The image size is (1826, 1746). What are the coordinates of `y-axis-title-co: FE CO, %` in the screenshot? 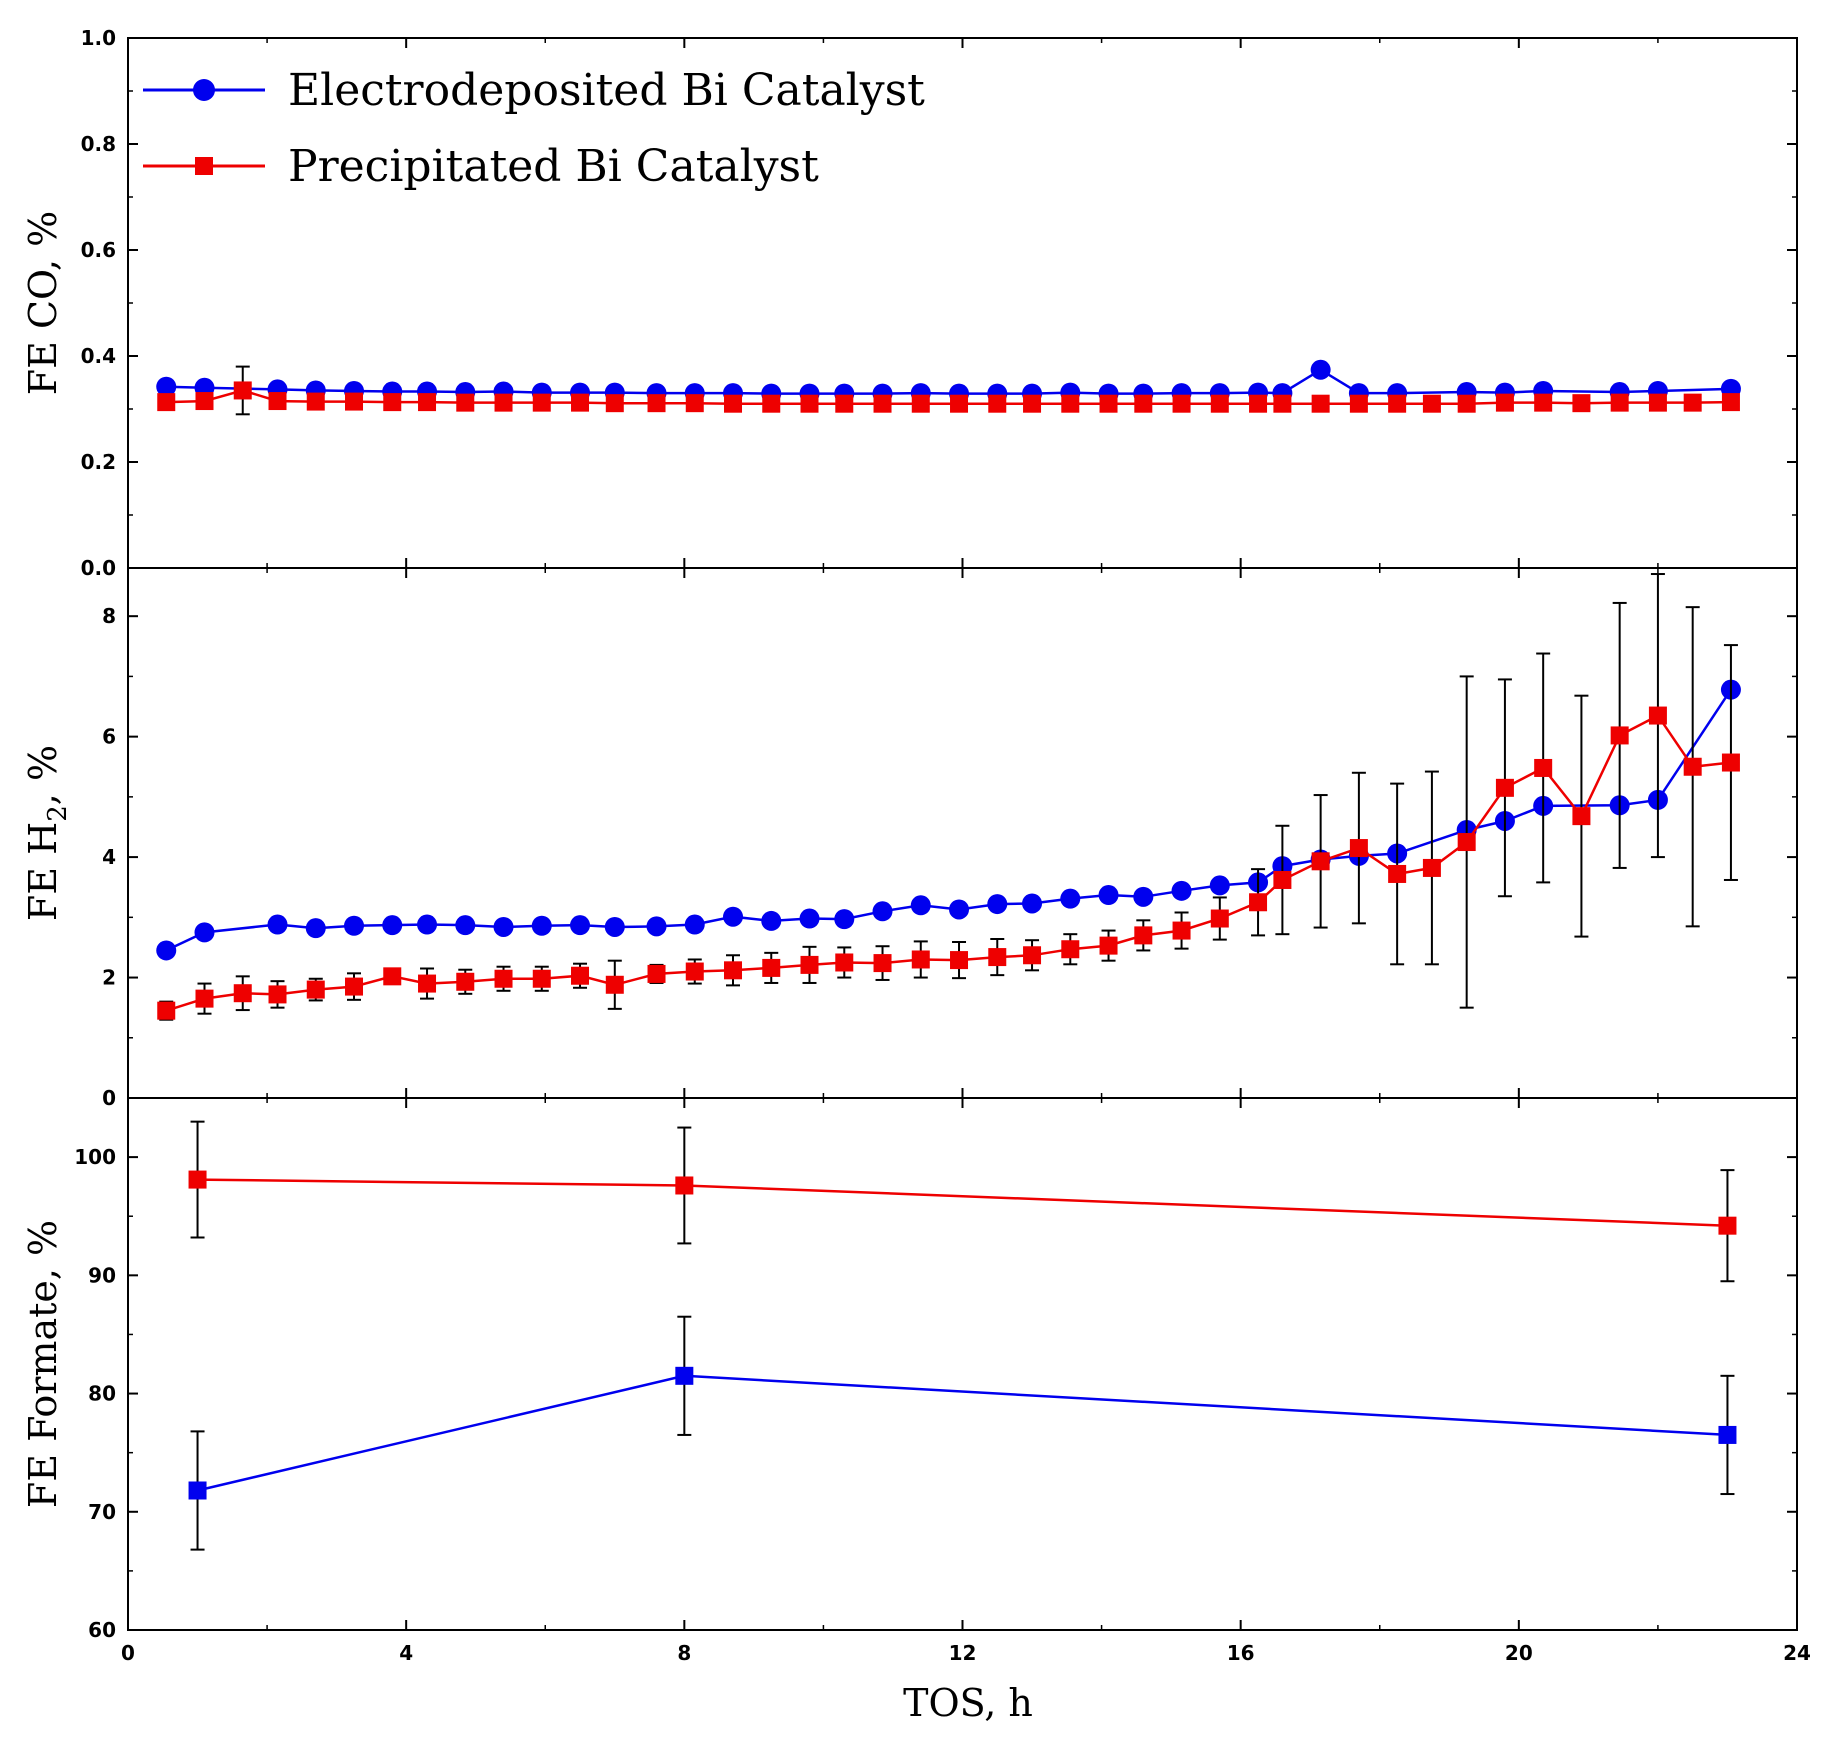 It's located at (43, 303).